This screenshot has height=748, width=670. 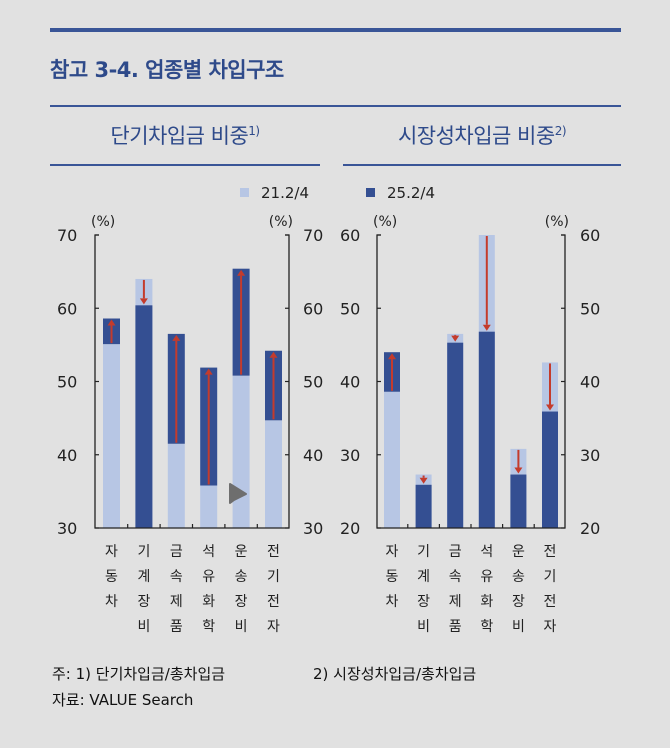 What do you see at coordinates (550, 577) in the screenshot?
I see `category-label-char: 기` at bounding box center [550, 577].